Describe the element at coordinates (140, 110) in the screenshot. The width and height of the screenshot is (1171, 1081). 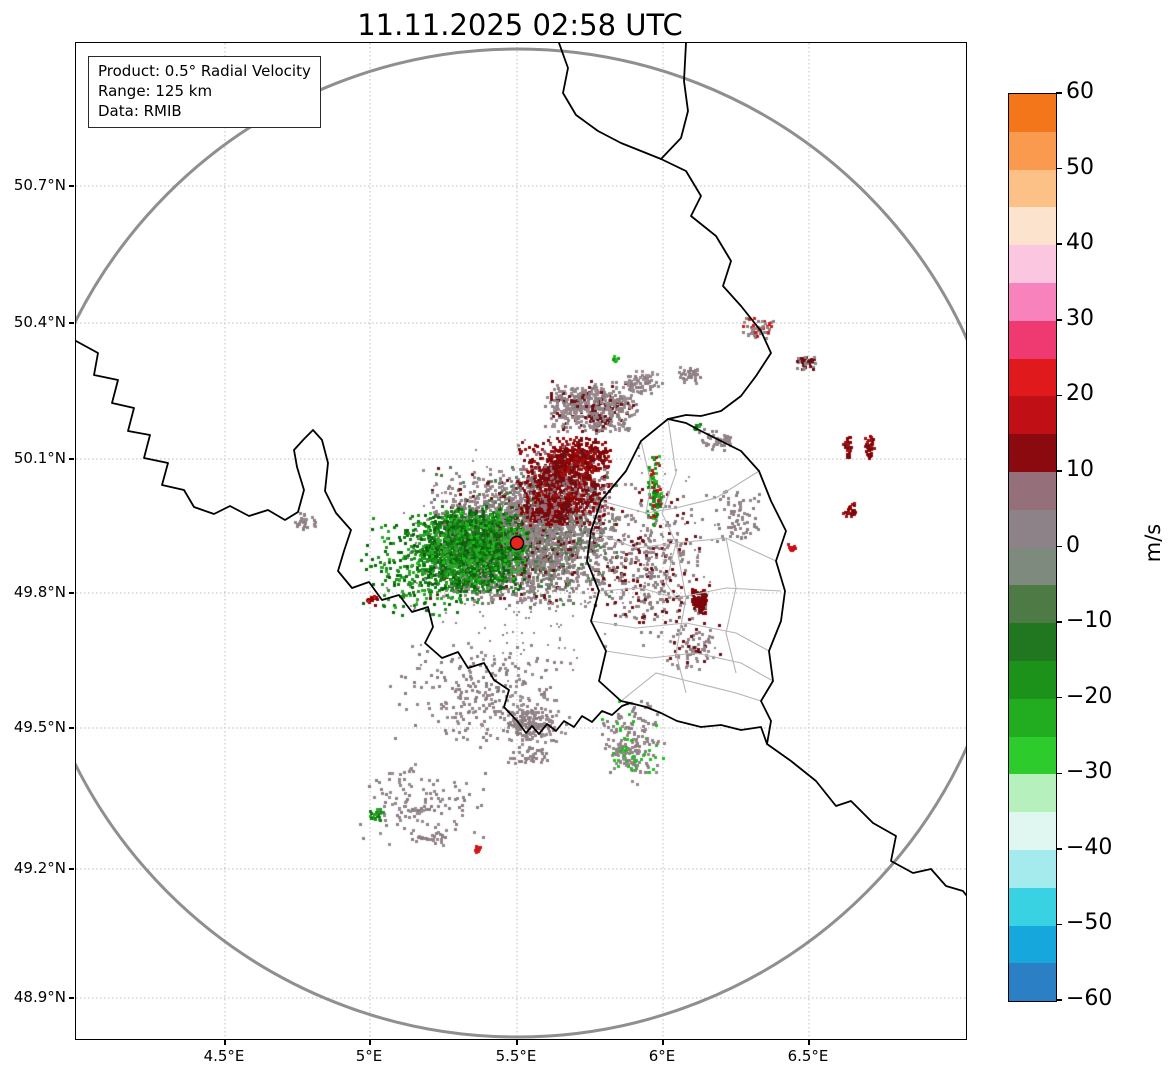
I see `info-data-source: Data: RMIB` at that location.